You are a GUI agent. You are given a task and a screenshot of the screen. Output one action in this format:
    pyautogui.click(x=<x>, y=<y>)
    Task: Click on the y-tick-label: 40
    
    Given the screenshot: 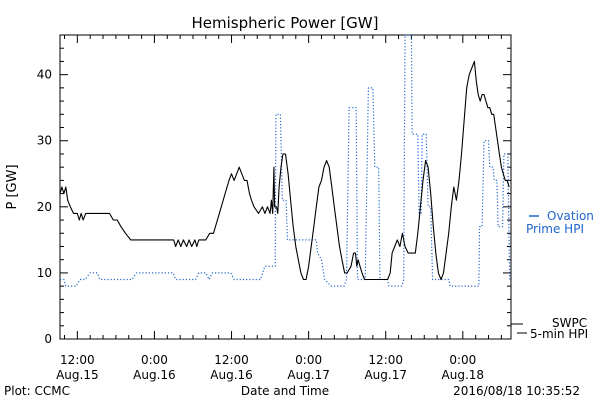 What is the action you would take?
    pyautogui.click(x=44, y=75)
    